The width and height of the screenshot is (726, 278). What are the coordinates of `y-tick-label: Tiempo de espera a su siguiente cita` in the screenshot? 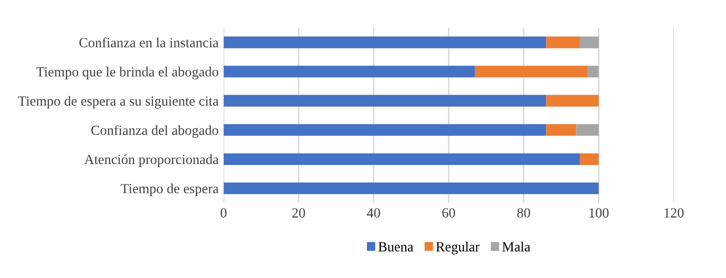 It's located at (118, 102).